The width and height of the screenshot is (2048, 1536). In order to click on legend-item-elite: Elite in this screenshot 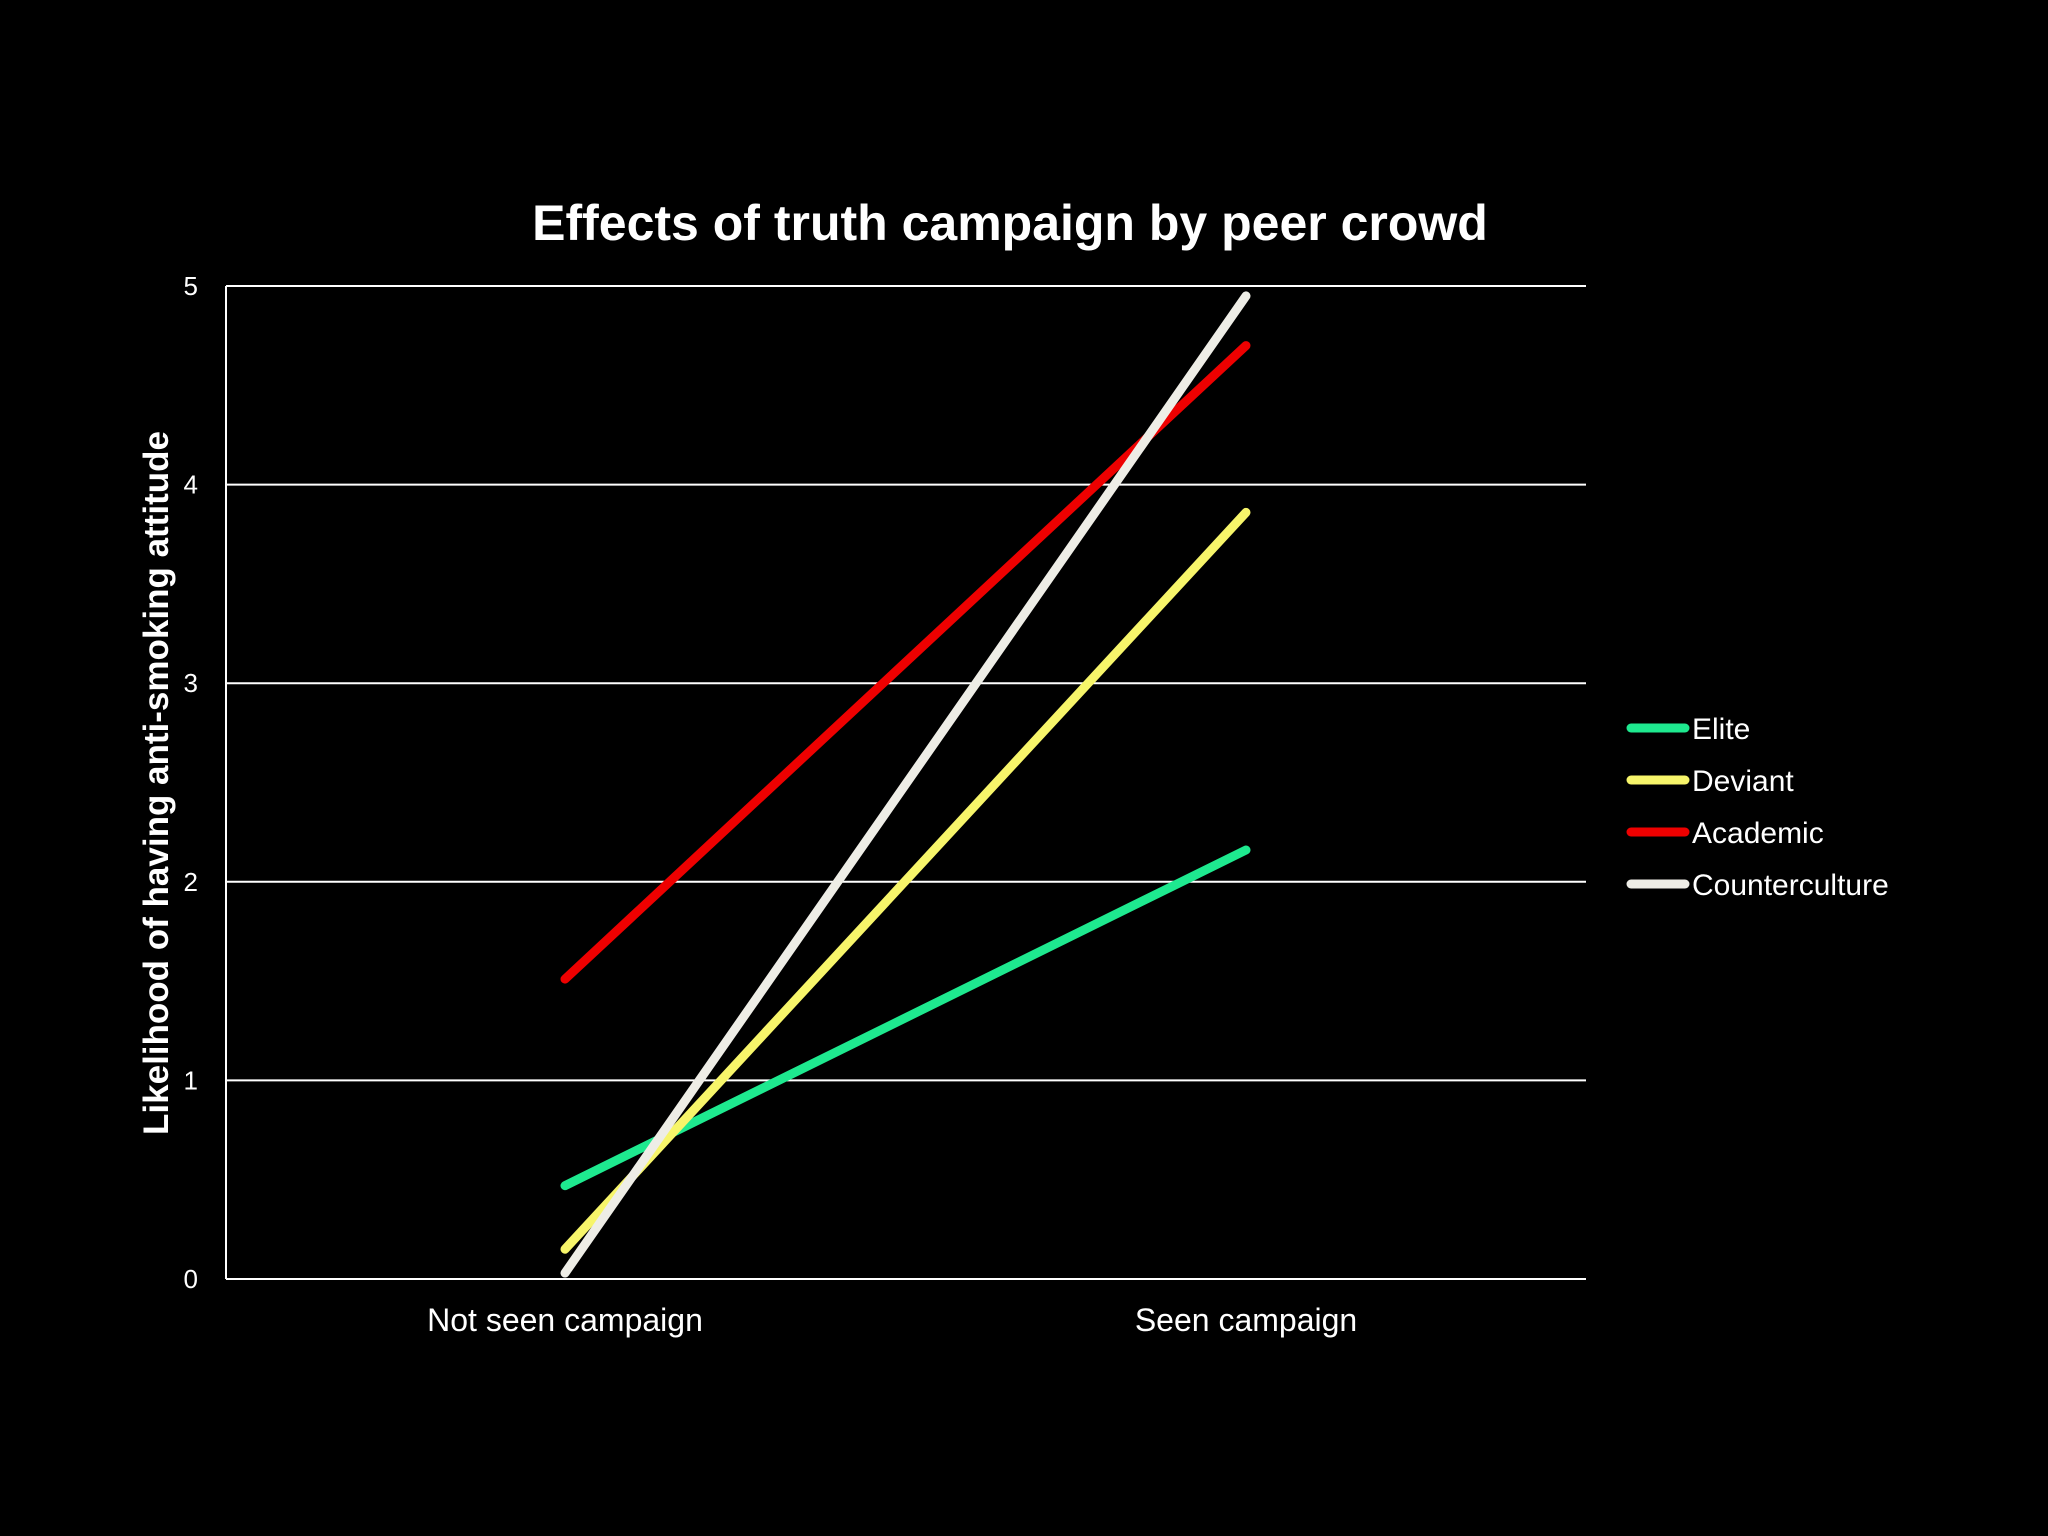, I will do `click(1688, 729)`.